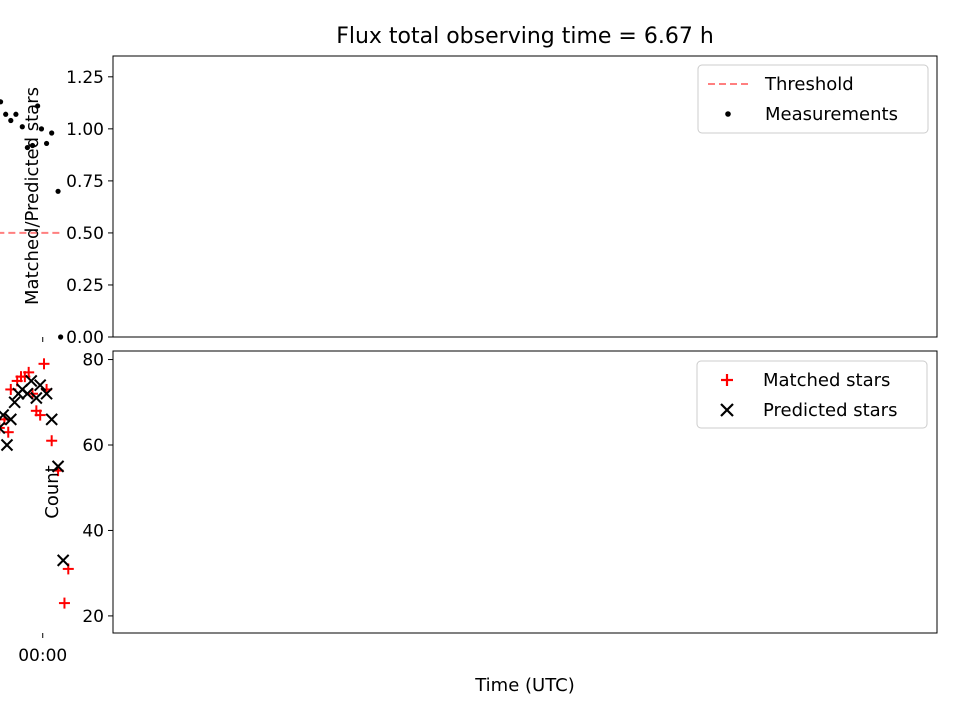 Image resolution: width=960 pixels, height=720 pixels. I want to click on top-measurement-points, so click(32, 219).